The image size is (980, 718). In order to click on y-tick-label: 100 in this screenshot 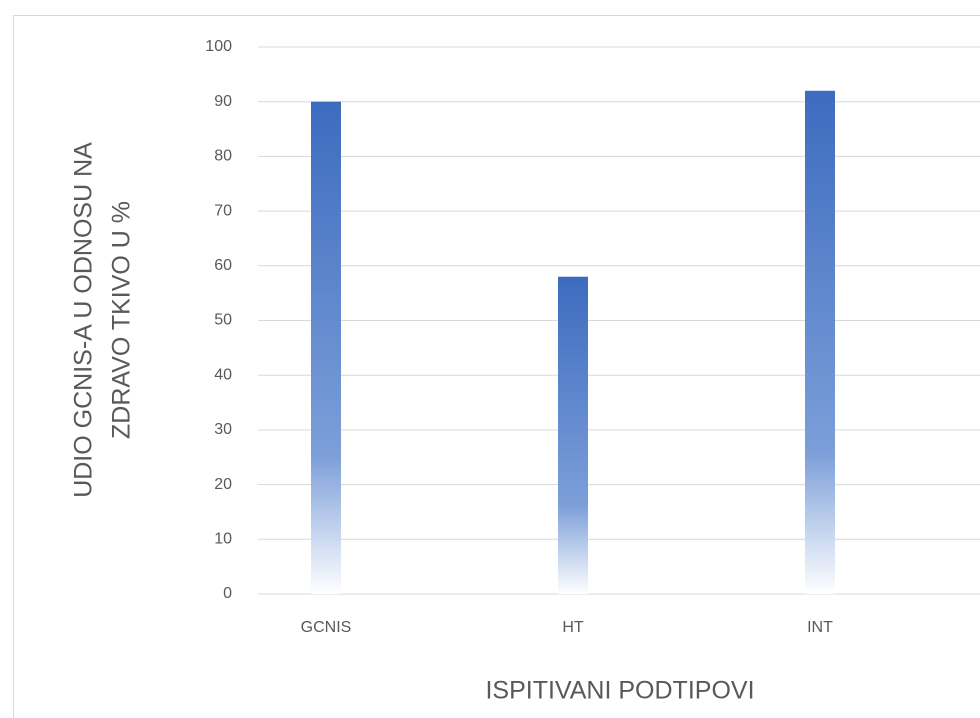, I will do `click(218, 46)`.